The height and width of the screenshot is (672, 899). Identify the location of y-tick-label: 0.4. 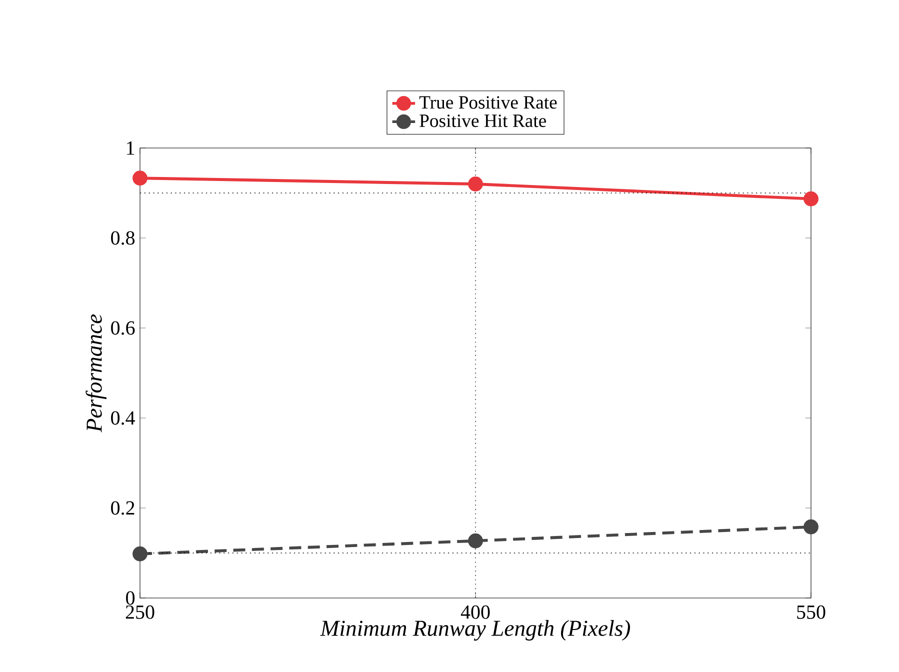
(123, 418).